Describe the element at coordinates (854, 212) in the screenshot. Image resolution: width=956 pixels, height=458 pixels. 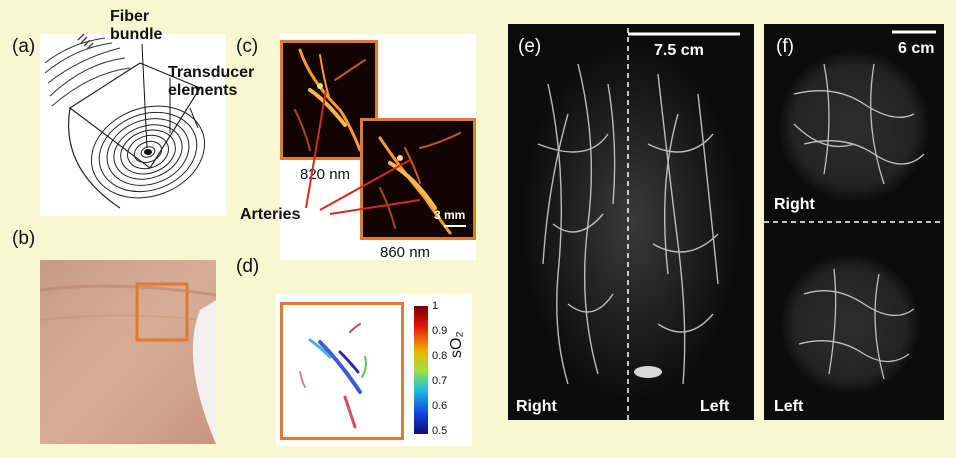
I see `vessel-image-f` at that location.